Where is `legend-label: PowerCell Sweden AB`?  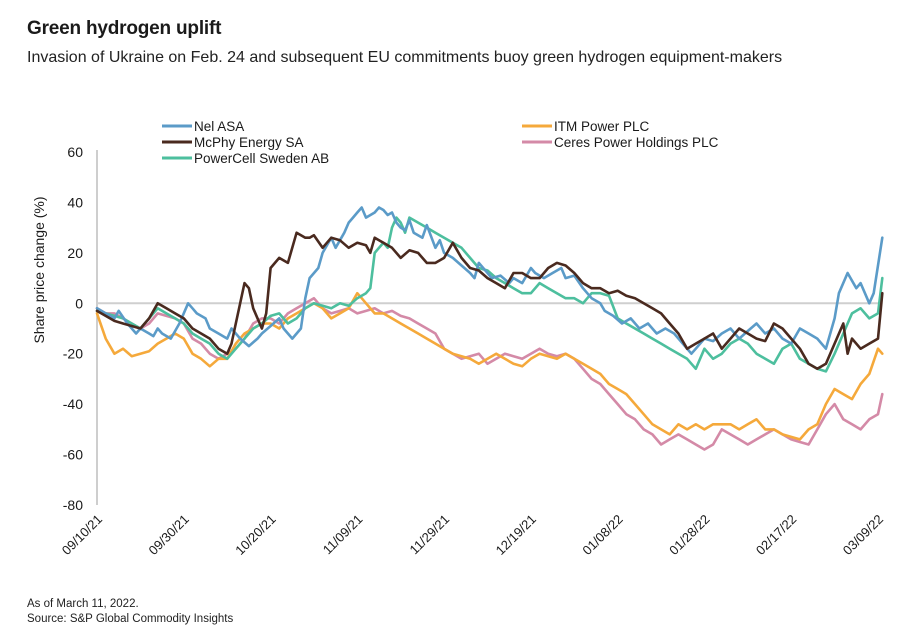
legend-label: PowerCell Sweden AB is located at coordinates (261, 158).